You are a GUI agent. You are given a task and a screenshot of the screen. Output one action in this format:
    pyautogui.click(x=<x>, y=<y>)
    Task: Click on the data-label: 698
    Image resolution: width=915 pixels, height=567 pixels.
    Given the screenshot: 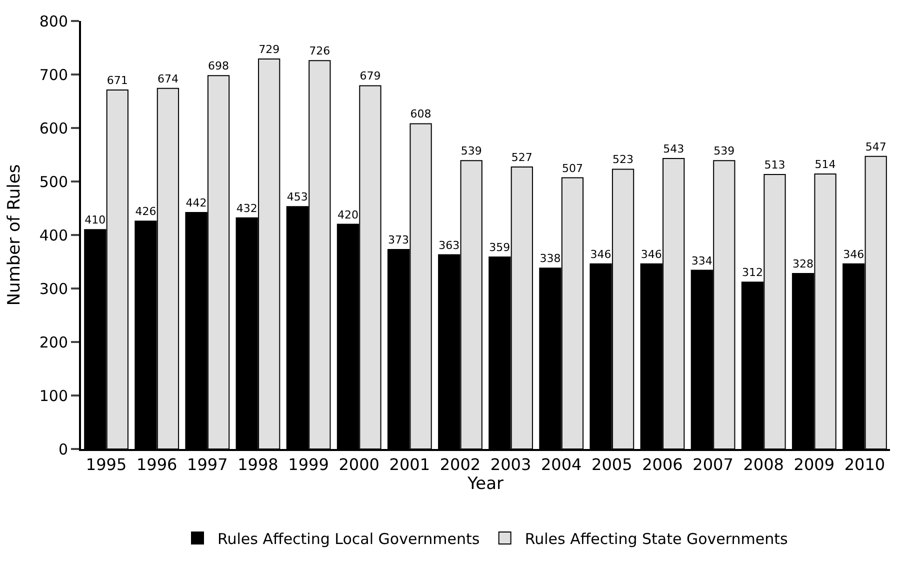 What is the action you would take?
    pyautogui.click(x=219, y=66)
    